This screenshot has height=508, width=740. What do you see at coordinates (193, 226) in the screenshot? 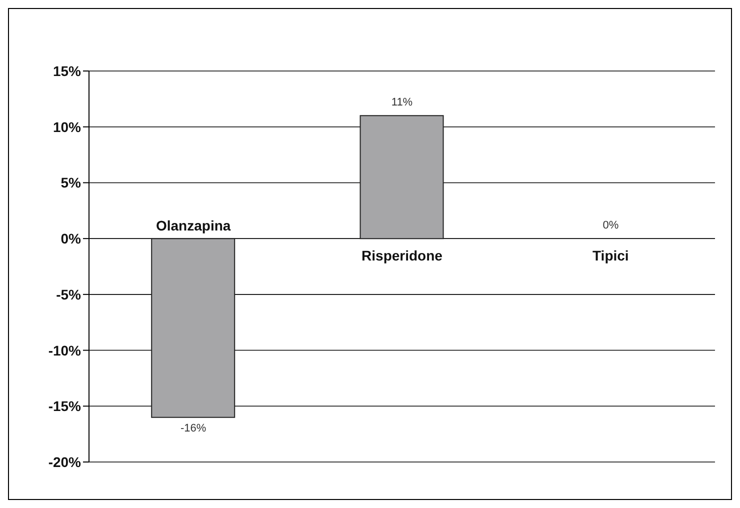
I see `x-tick-label: Olanzapina` at bounding box center [193, 226].